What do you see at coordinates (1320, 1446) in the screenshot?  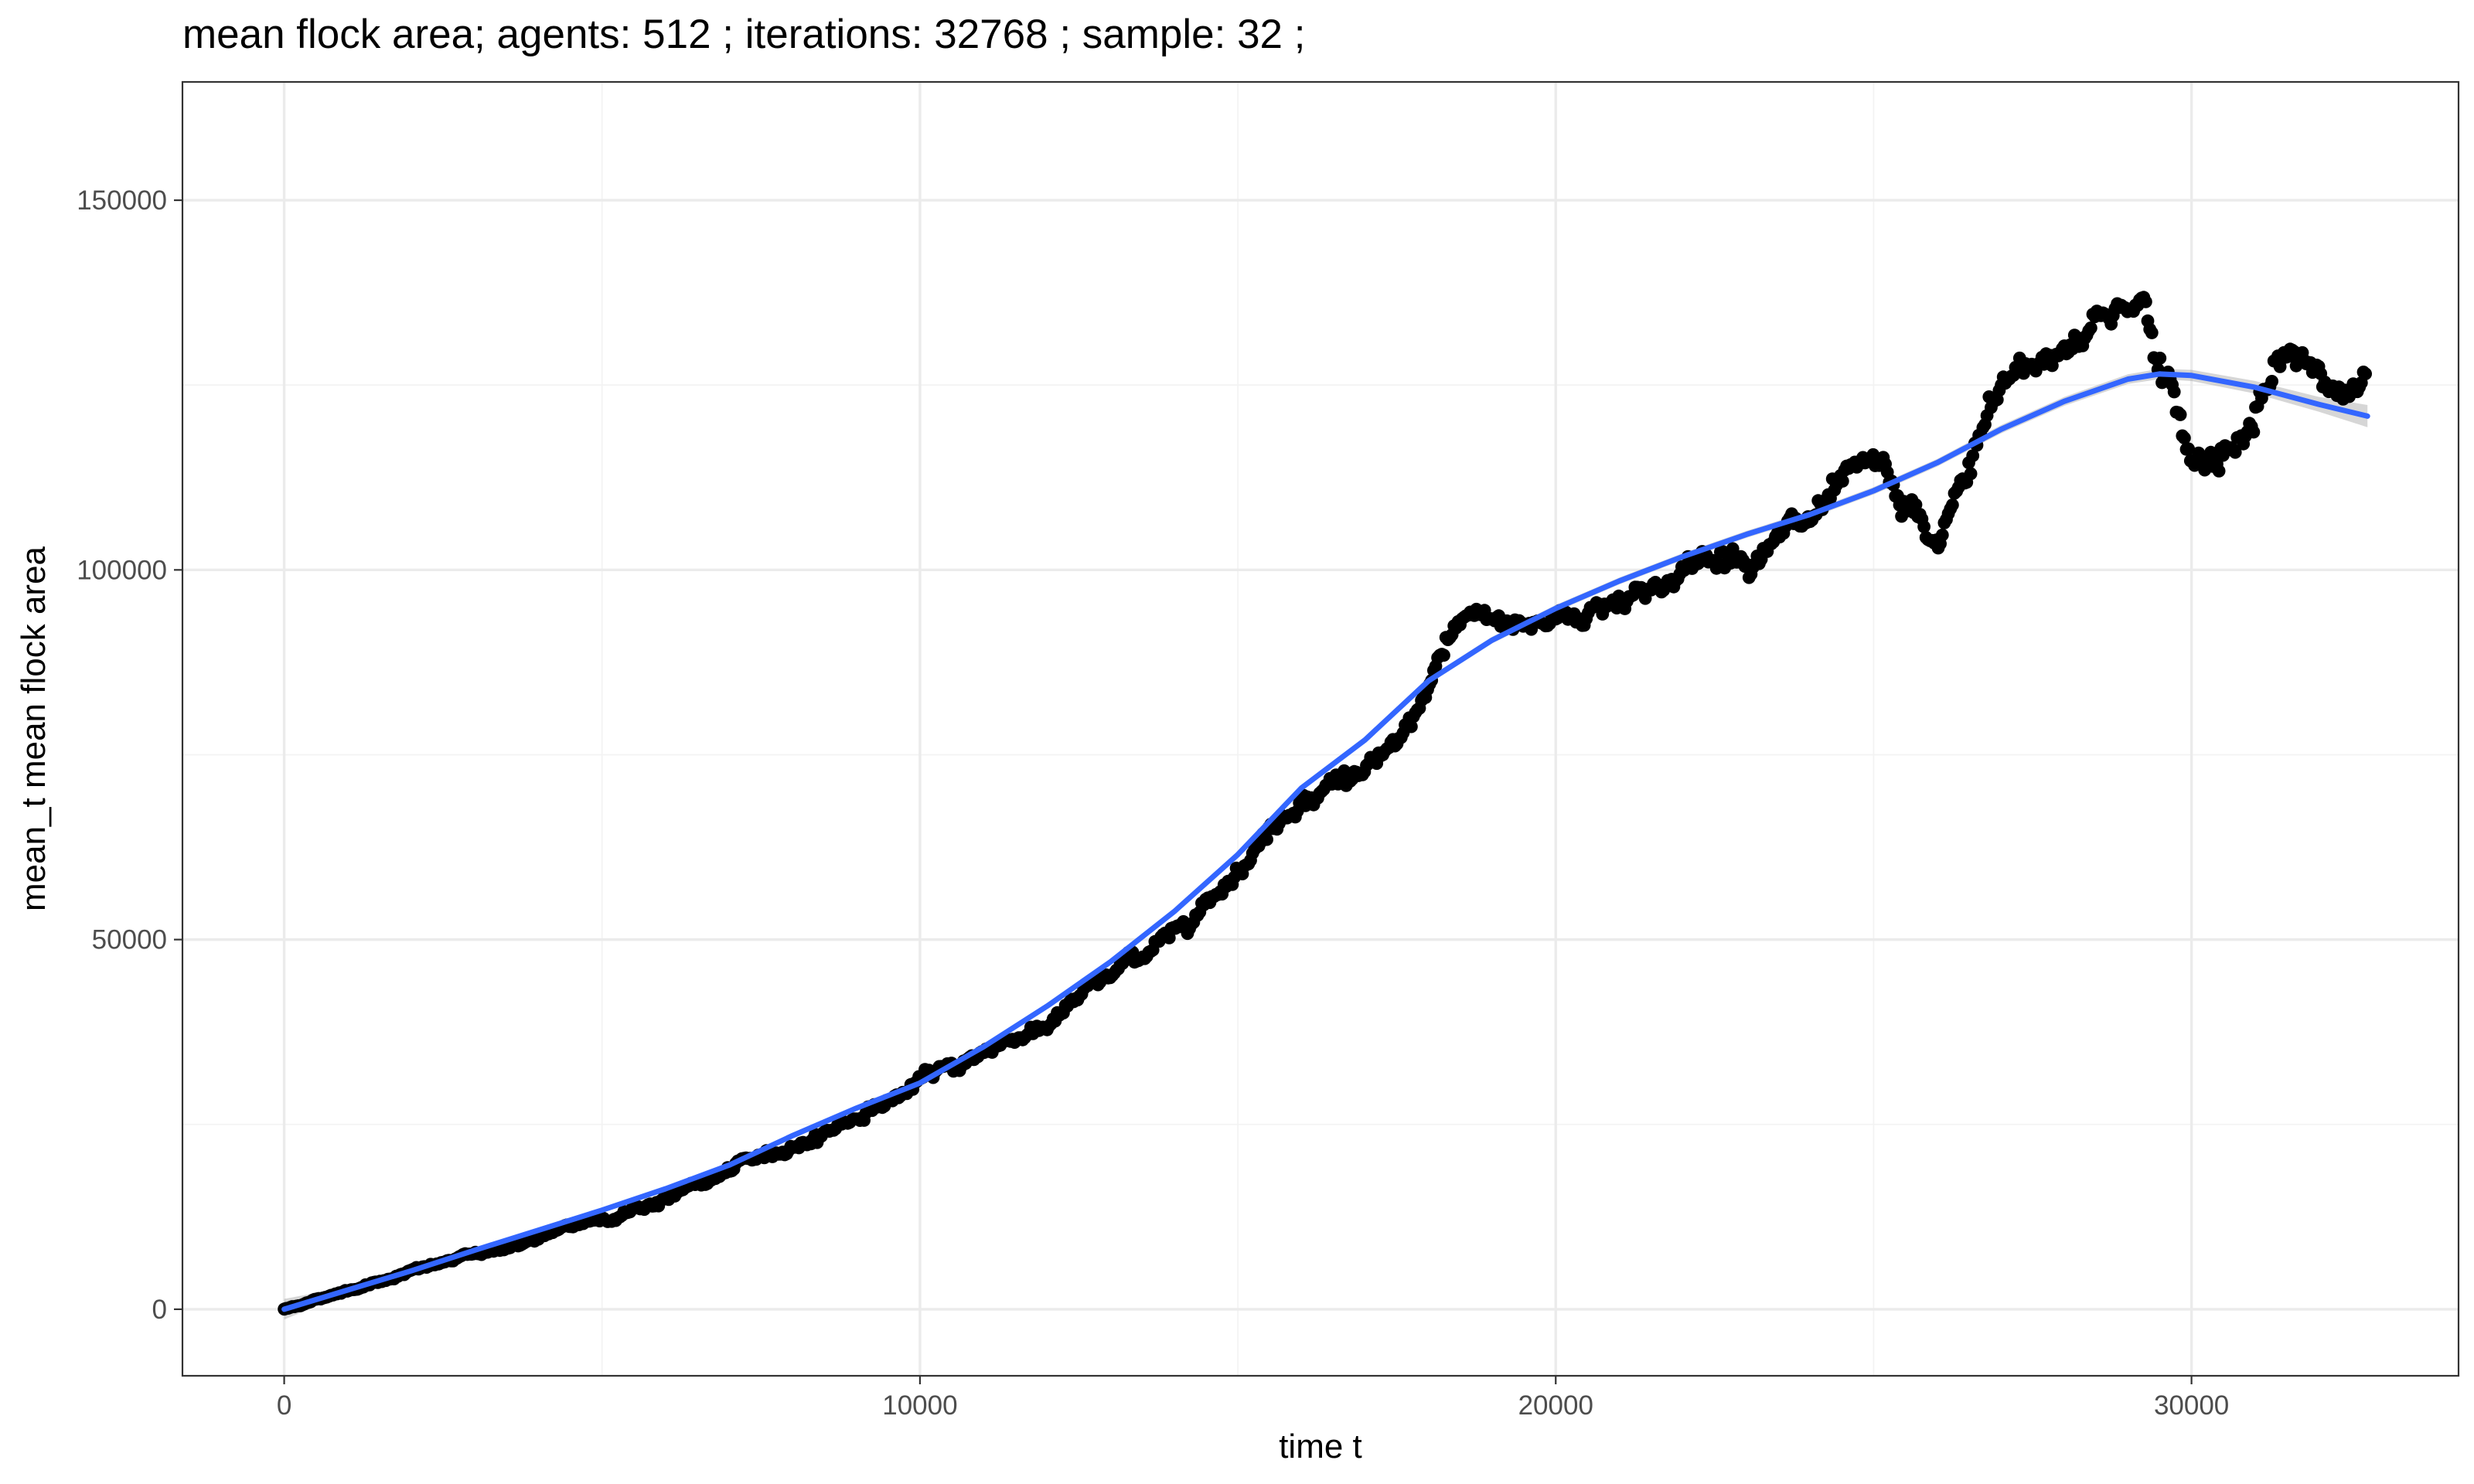 I see `x-axis-title: time t` at bounding box center [1320, 1446].